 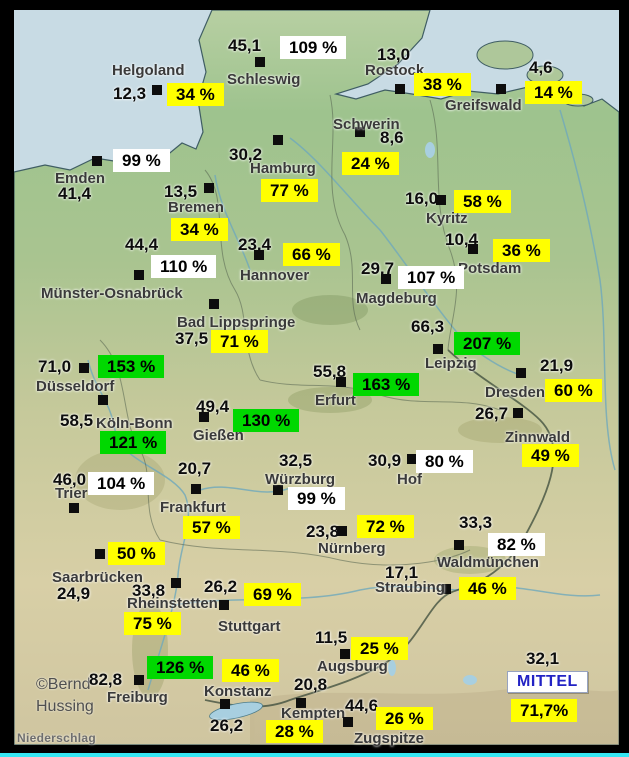 I want to click on station-name: Schleswig, so click(x=264, y=79).